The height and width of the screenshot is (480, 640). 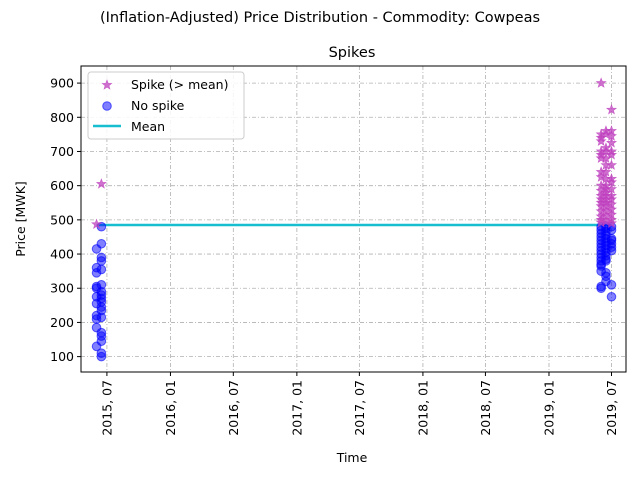 I want to click on y-tick-label: 300, so click(x=62, y=288).